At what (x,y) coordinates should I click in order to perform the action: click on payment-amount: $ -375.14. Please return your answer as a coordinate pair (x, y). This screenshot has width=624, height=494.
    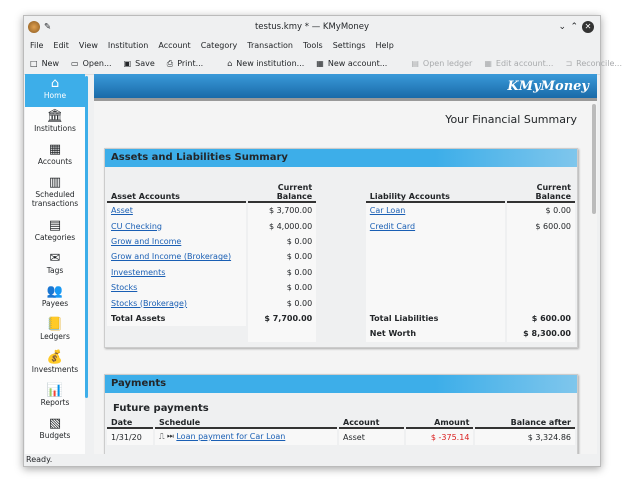
    Looking at the image, I should click on (439, 437).